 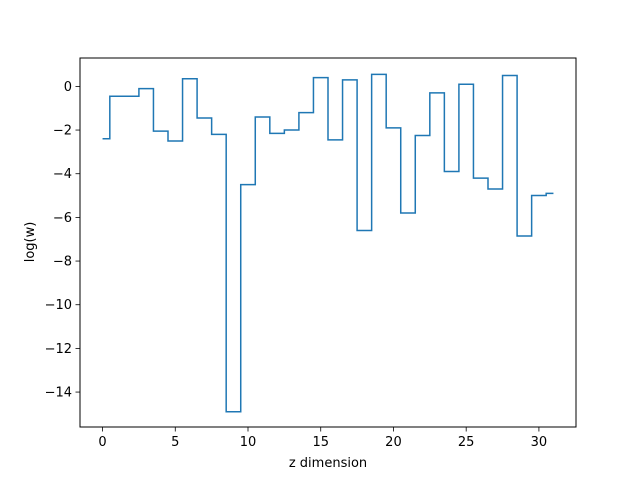 What do you see at coordinates (102, 442) in the screenshot?
I see `x-tick-label: 0` at bounding box center [102, 442].